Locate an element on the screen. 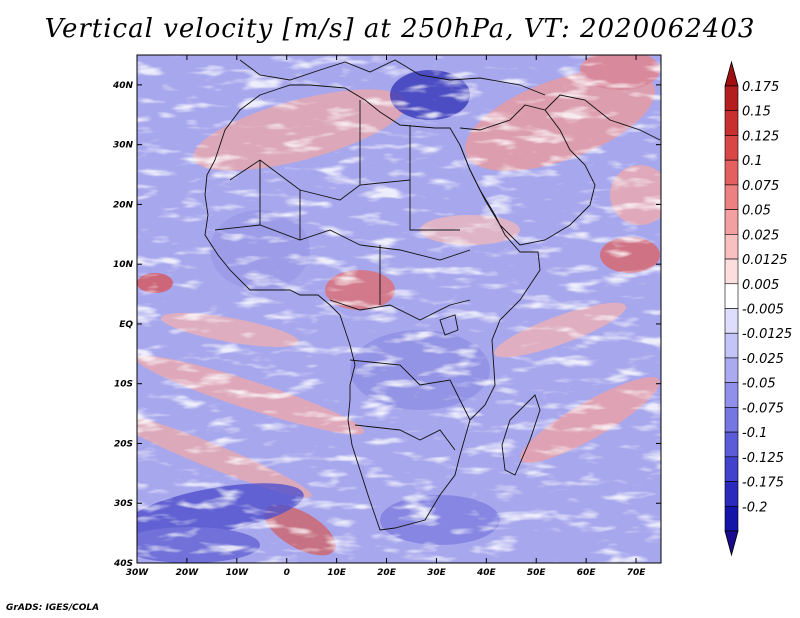  lat-tick-label: 40N is located at coordinates (123, 86).